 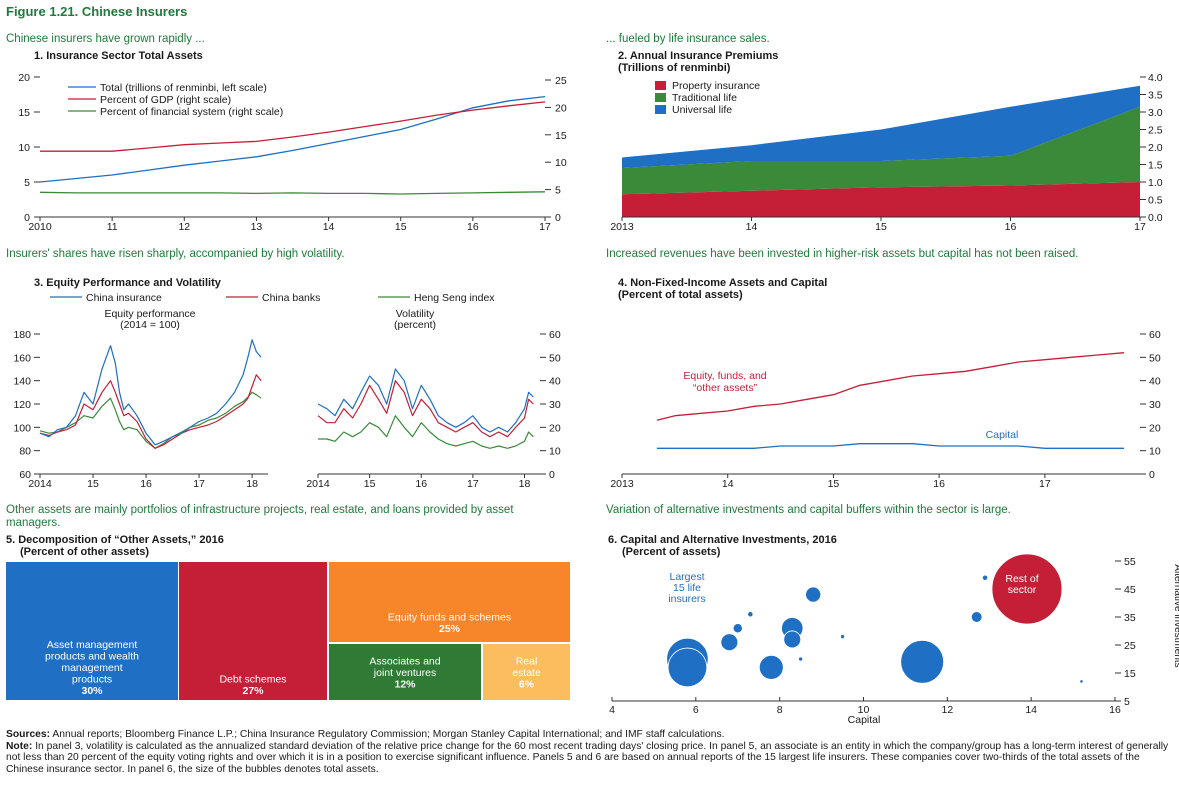 What do you see at coordinates (1022, 590) in the screenshot?
I see `p6-annotation-rest: sector` at bounding box center [1022, 590].